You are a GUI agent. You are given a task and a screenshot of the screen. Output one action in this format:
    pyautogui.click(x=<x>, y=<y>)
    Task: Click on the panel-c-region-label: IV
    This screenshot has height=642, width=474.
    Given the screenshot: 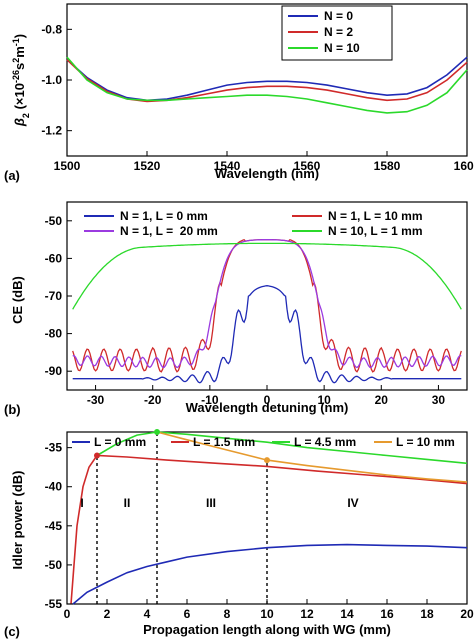 What is the action you would take?
    pyautogui.click(x=352, y=503)
    